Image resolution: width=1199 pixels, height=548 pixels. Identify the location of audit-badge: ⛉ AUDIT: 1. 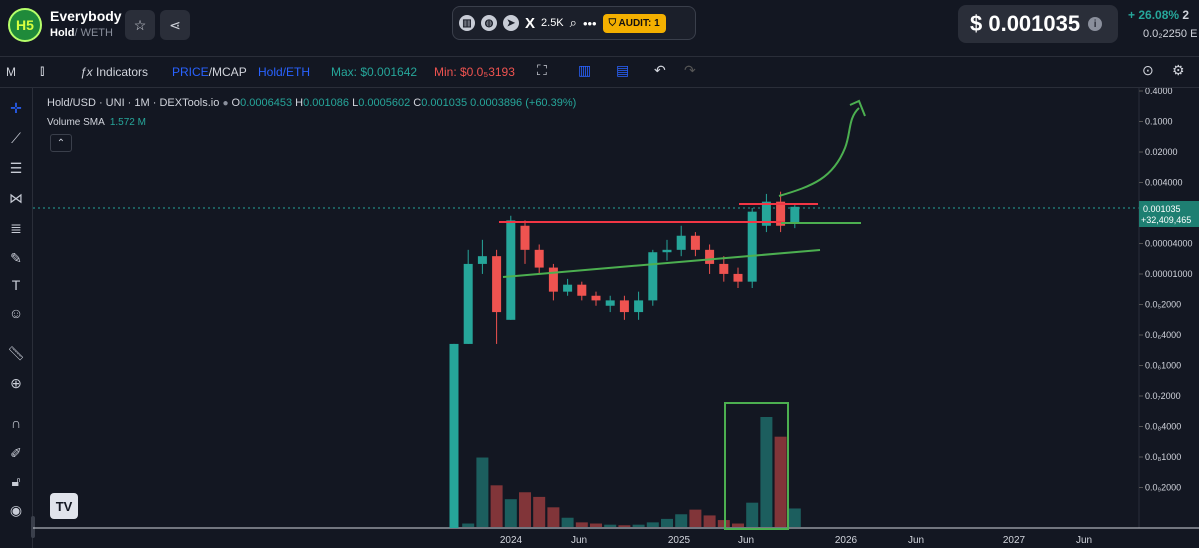
(634, 23).